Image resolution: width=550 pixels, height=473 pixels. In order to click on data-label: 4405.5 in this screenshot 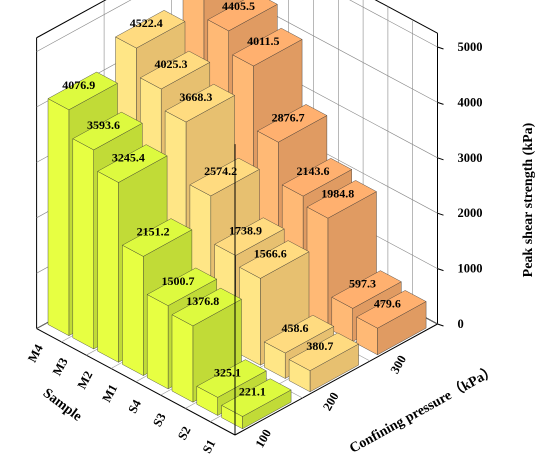, I will do `click(238, 6)`.